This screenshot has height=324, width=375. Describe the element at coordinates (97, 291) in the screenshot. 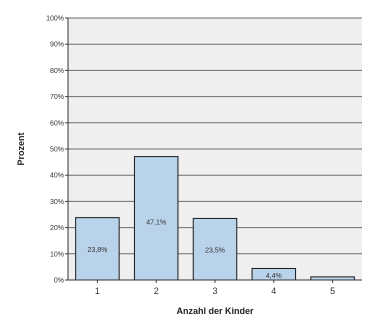

I see `x-tick-label: 1` at that location.